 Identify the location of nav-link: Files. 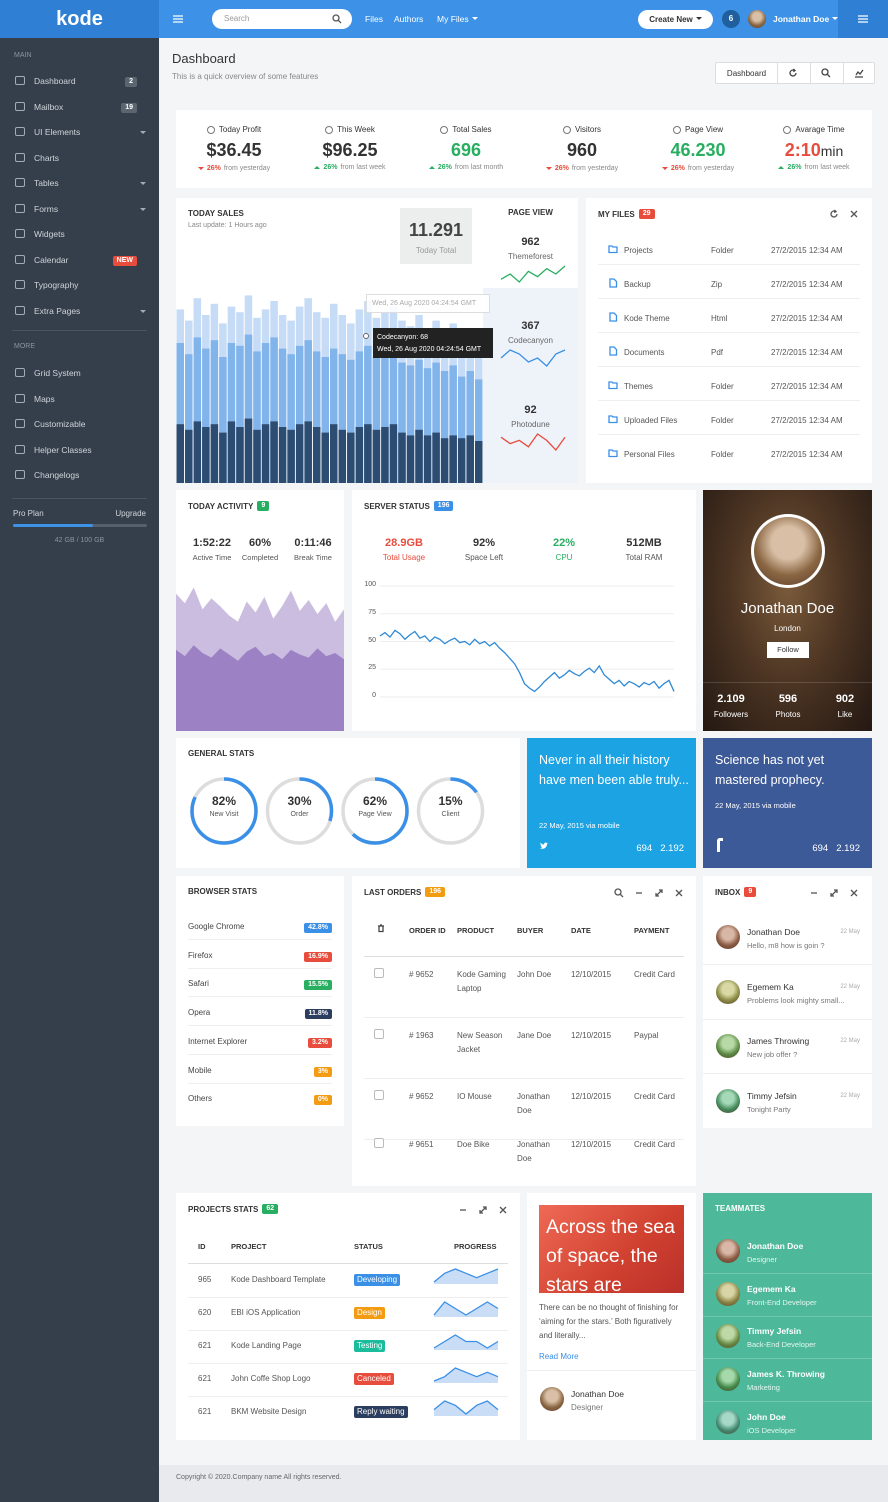
(374, 19).